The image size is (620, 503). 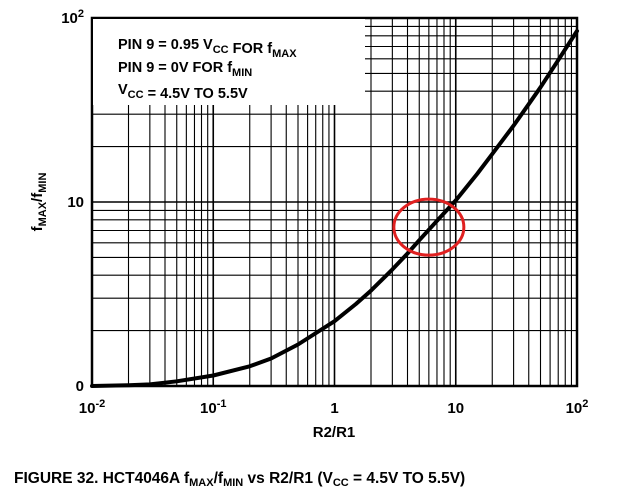 What do you see at coordinates (92, 407) in the screenshot?
I see `x-tick-label: 10⁻²` at bounding box center [92, 407].